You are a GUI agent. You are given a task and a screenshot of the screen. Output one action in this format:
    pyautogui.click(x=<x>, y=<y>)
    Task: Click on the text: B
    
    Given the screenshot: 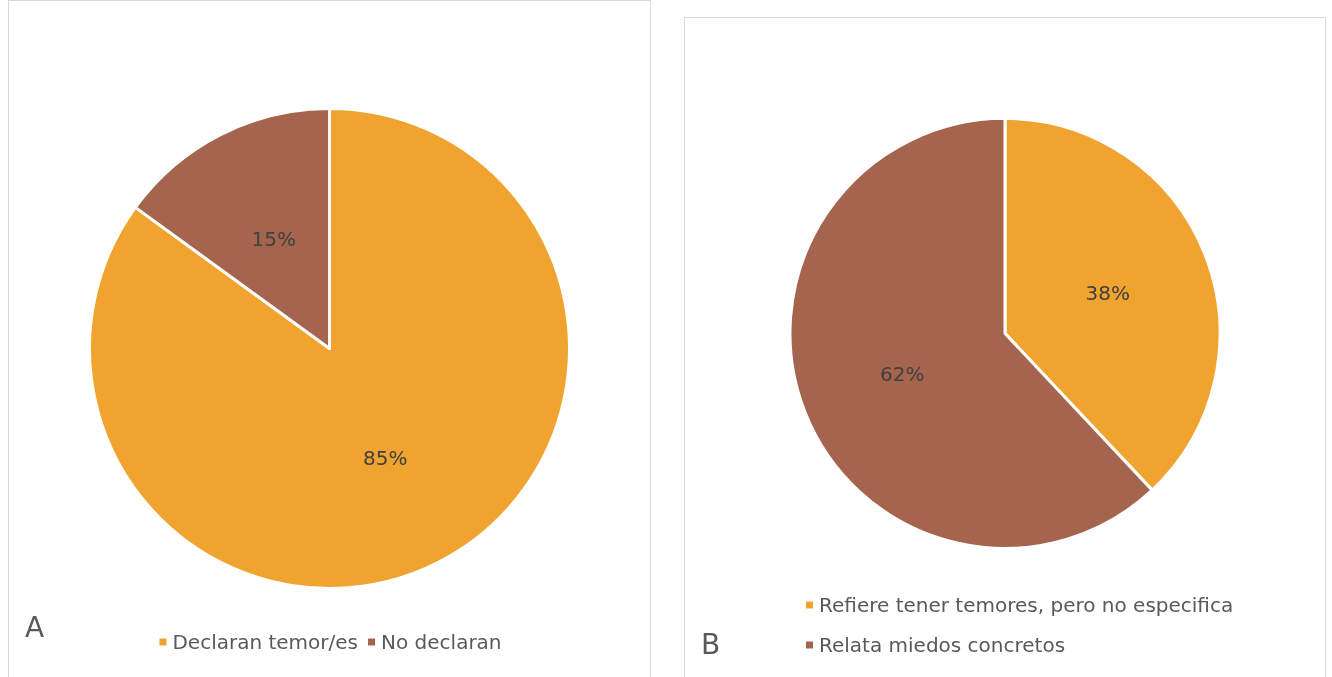 What is the action you would take?
    pyautogui.click(x=711, y=644)
    